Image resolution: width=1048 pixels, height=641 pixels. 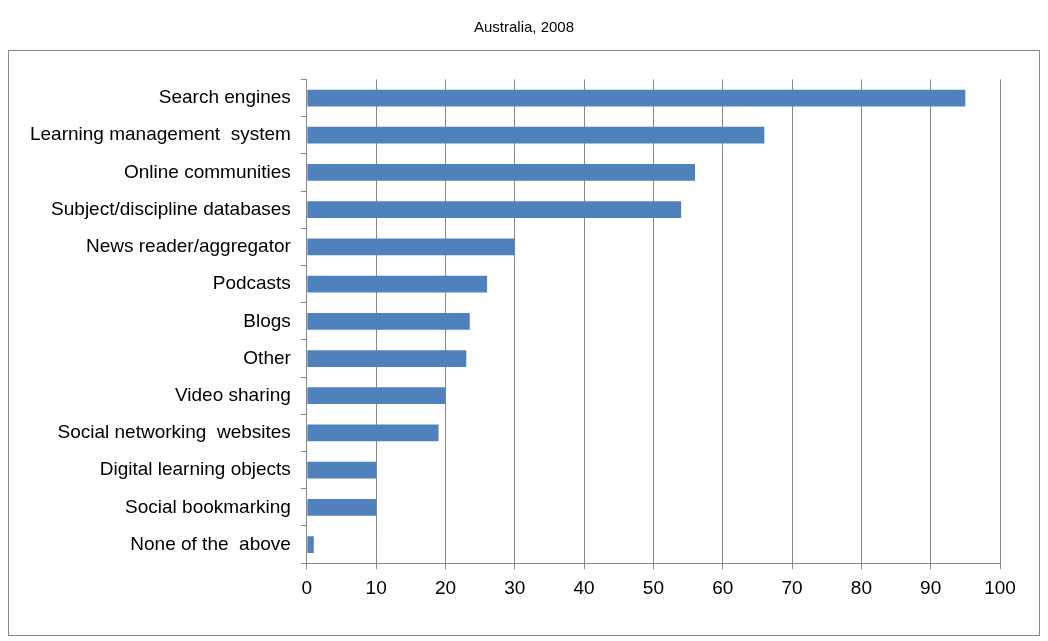 I want to click on y-tick-label: Online communities, so click(x=207, y=171).